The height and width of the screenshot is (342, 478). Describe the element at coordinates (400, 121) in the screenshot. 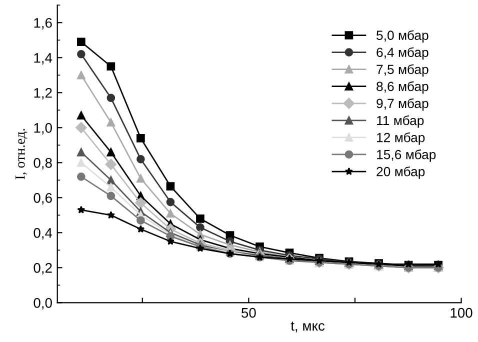

I see `legend-label: 11 мбар` at that location.